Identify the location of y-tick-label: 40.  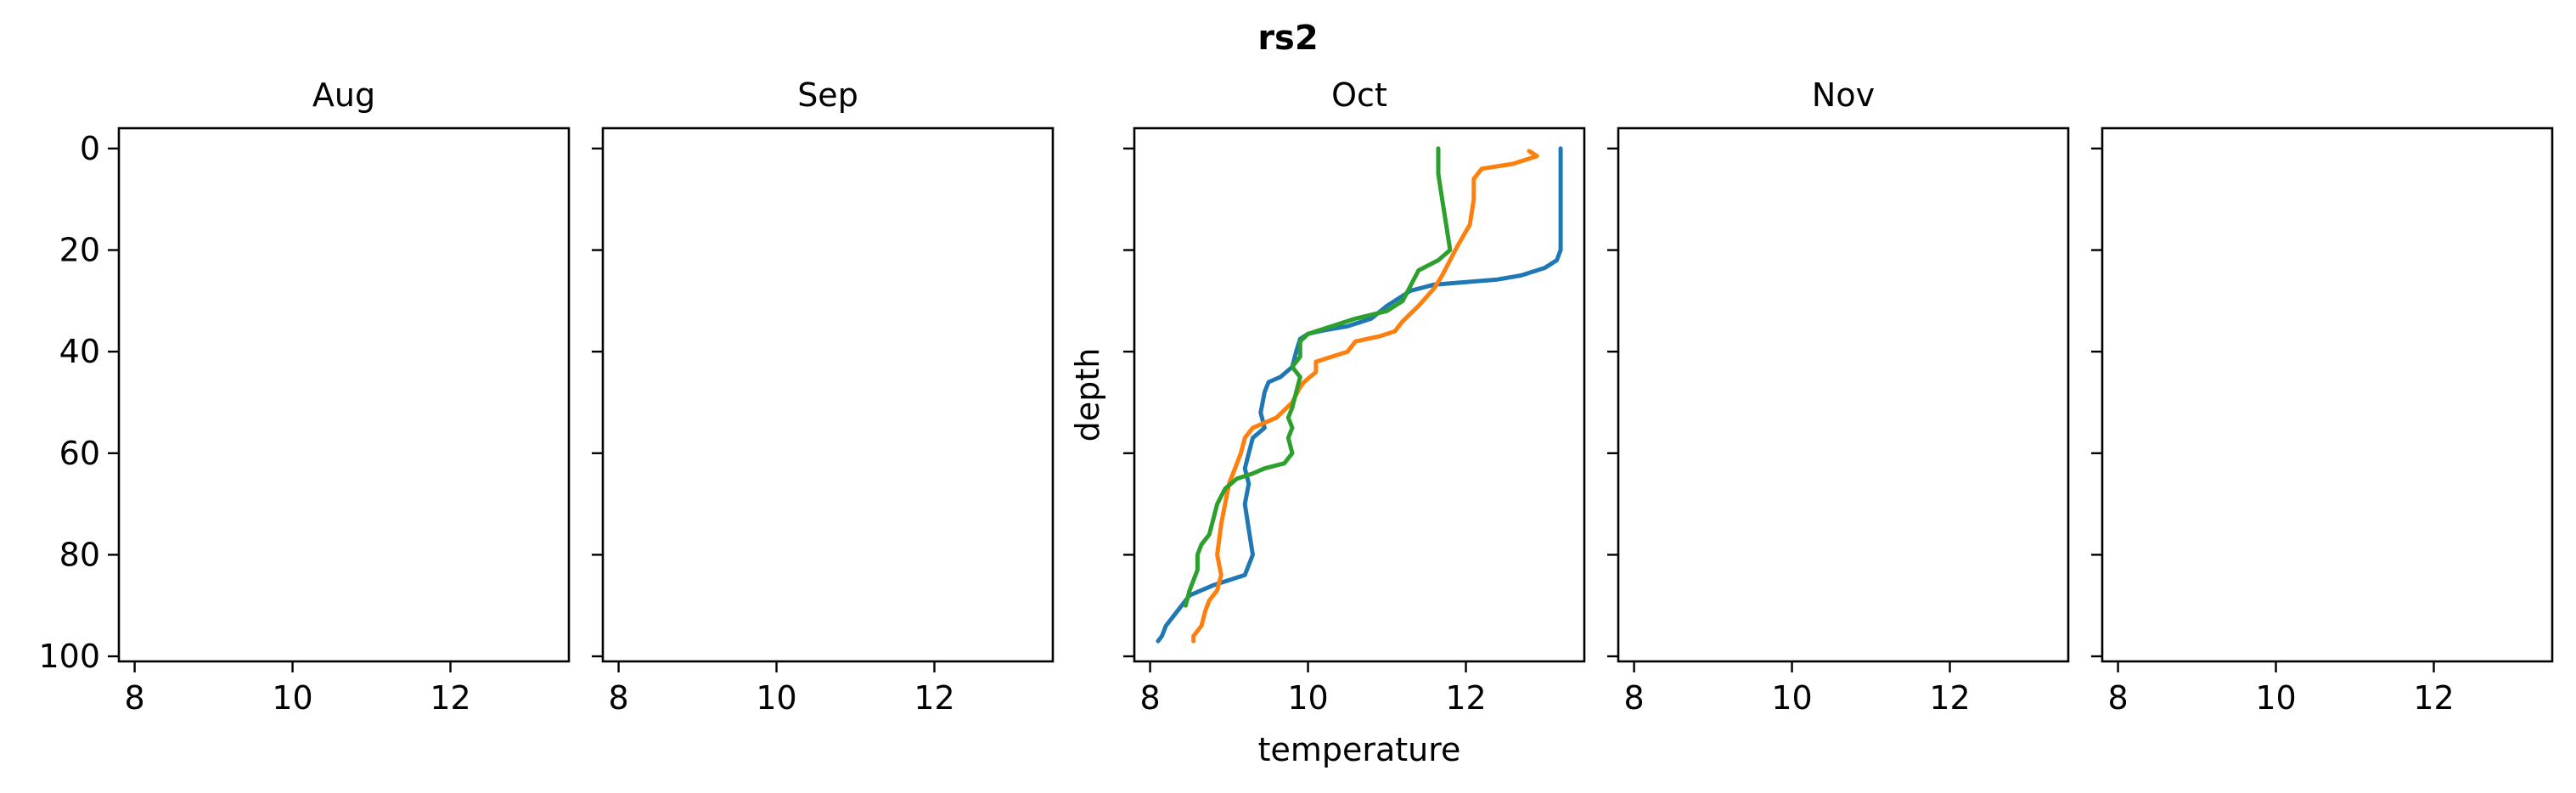
(79, 351).